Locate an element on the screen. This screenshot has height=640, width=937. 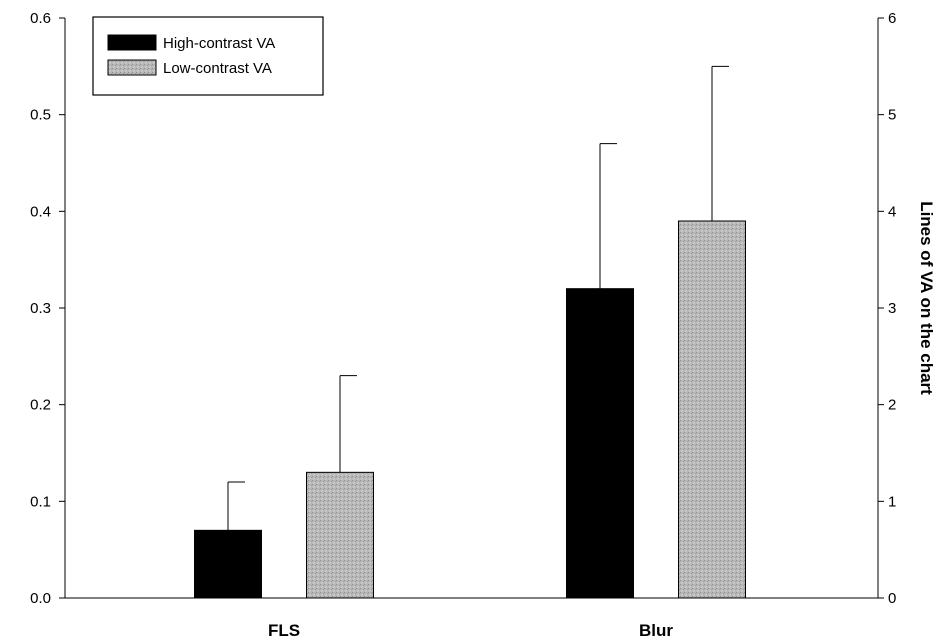
y2-tick-label: 4 is located at coordinates (892, 211).